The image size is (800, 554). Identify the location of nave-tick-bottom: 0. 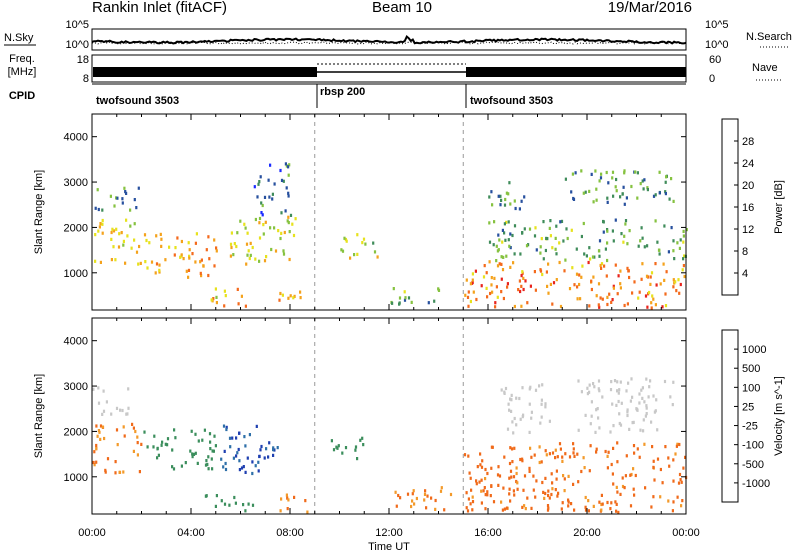
(712, 79).